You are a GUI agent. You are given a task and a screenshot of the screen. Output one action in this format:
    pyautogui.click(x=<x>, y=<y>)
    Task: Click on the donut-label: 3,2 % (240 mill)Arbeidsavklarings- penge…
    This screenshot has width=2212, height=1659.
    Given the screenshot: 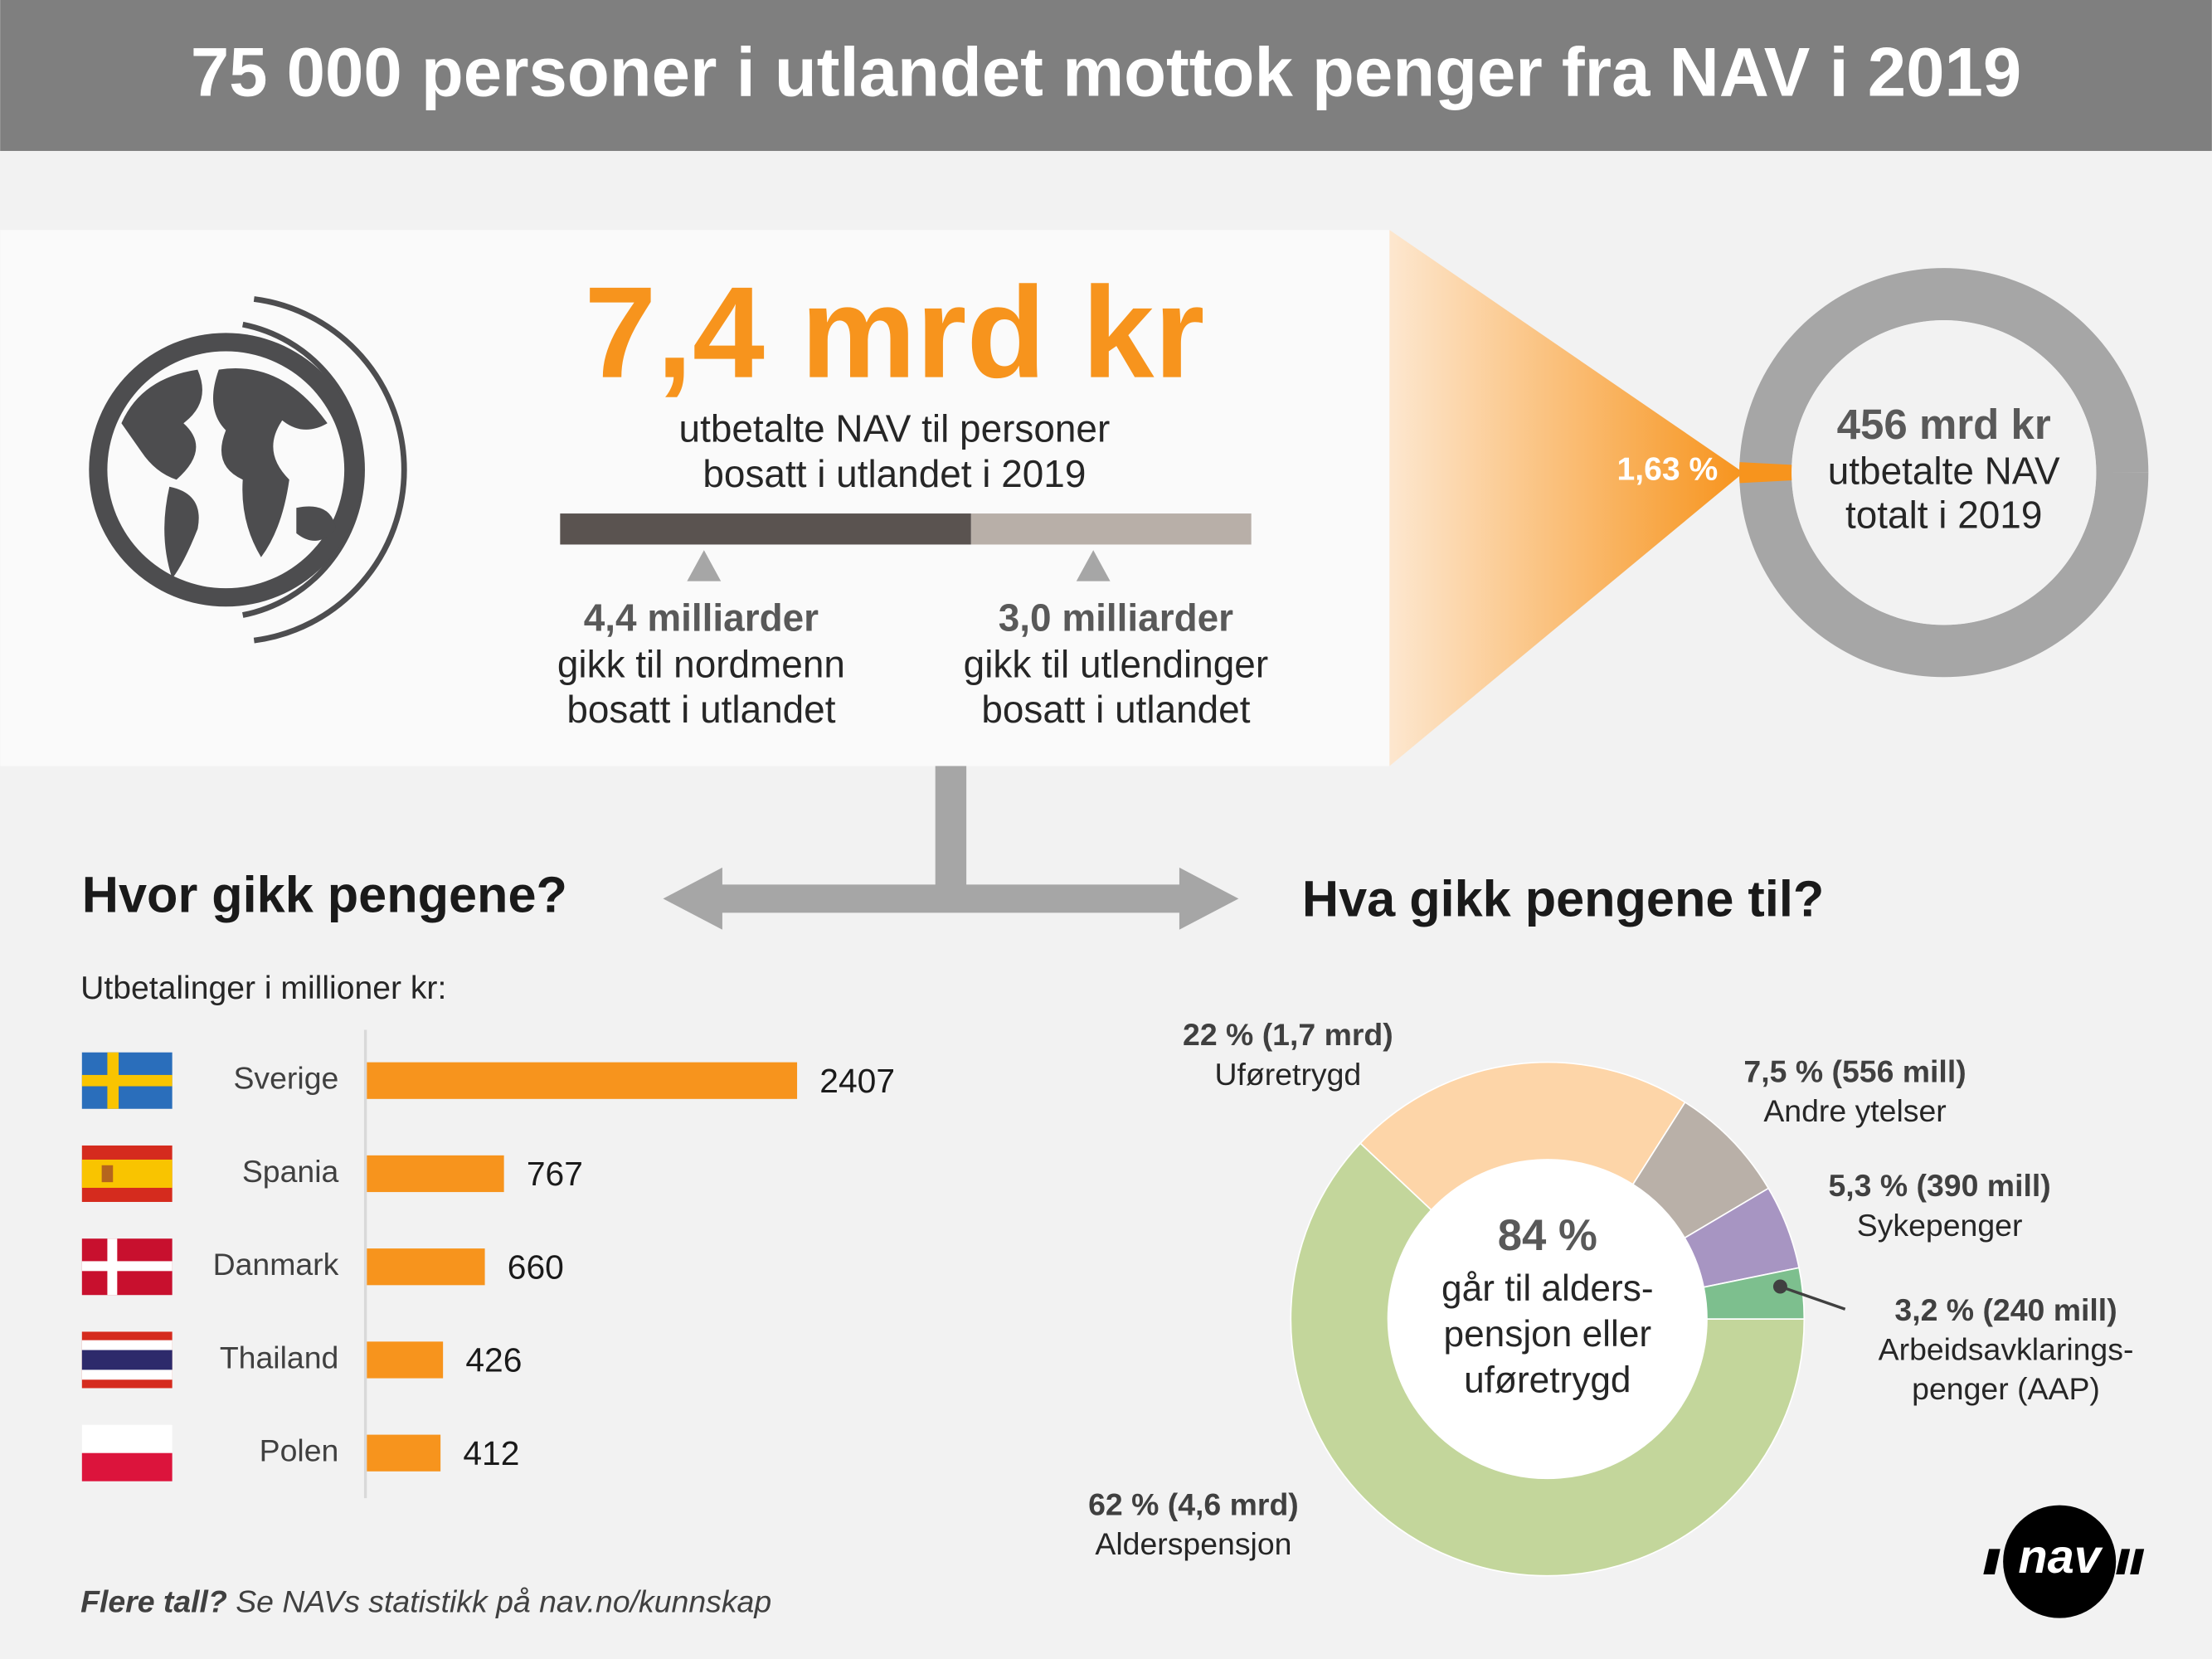 What is the action you would take?
    pyautogui.click(x=2006, y=1350)
    